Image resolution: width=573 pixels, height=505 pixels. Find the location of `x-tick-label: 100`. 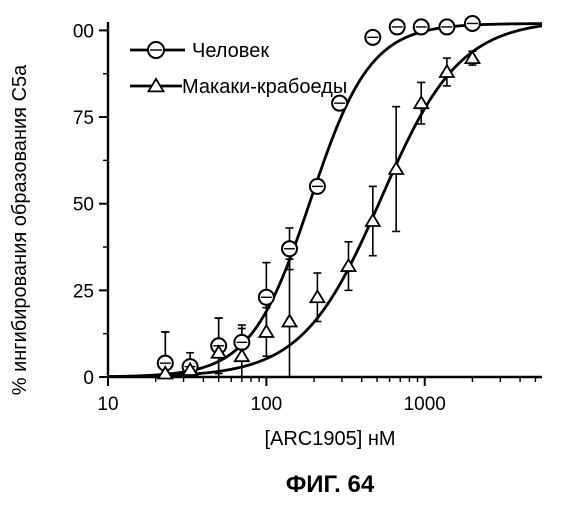

x-tick-label: 100 is located at coordinates (267, 404).